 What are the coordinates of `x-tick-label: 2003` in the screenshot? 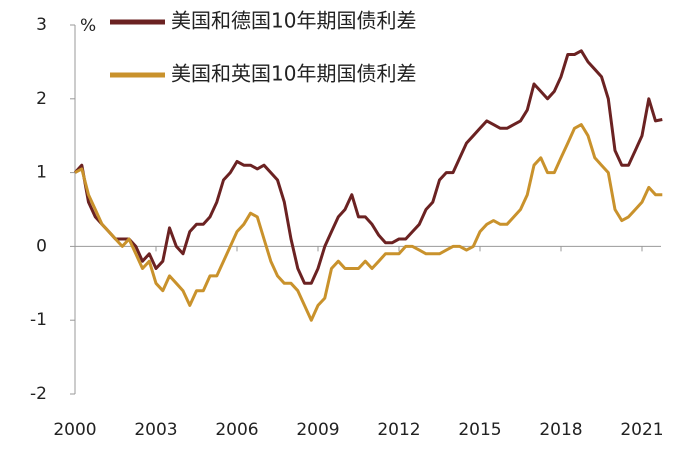 It's located at (155, 430).